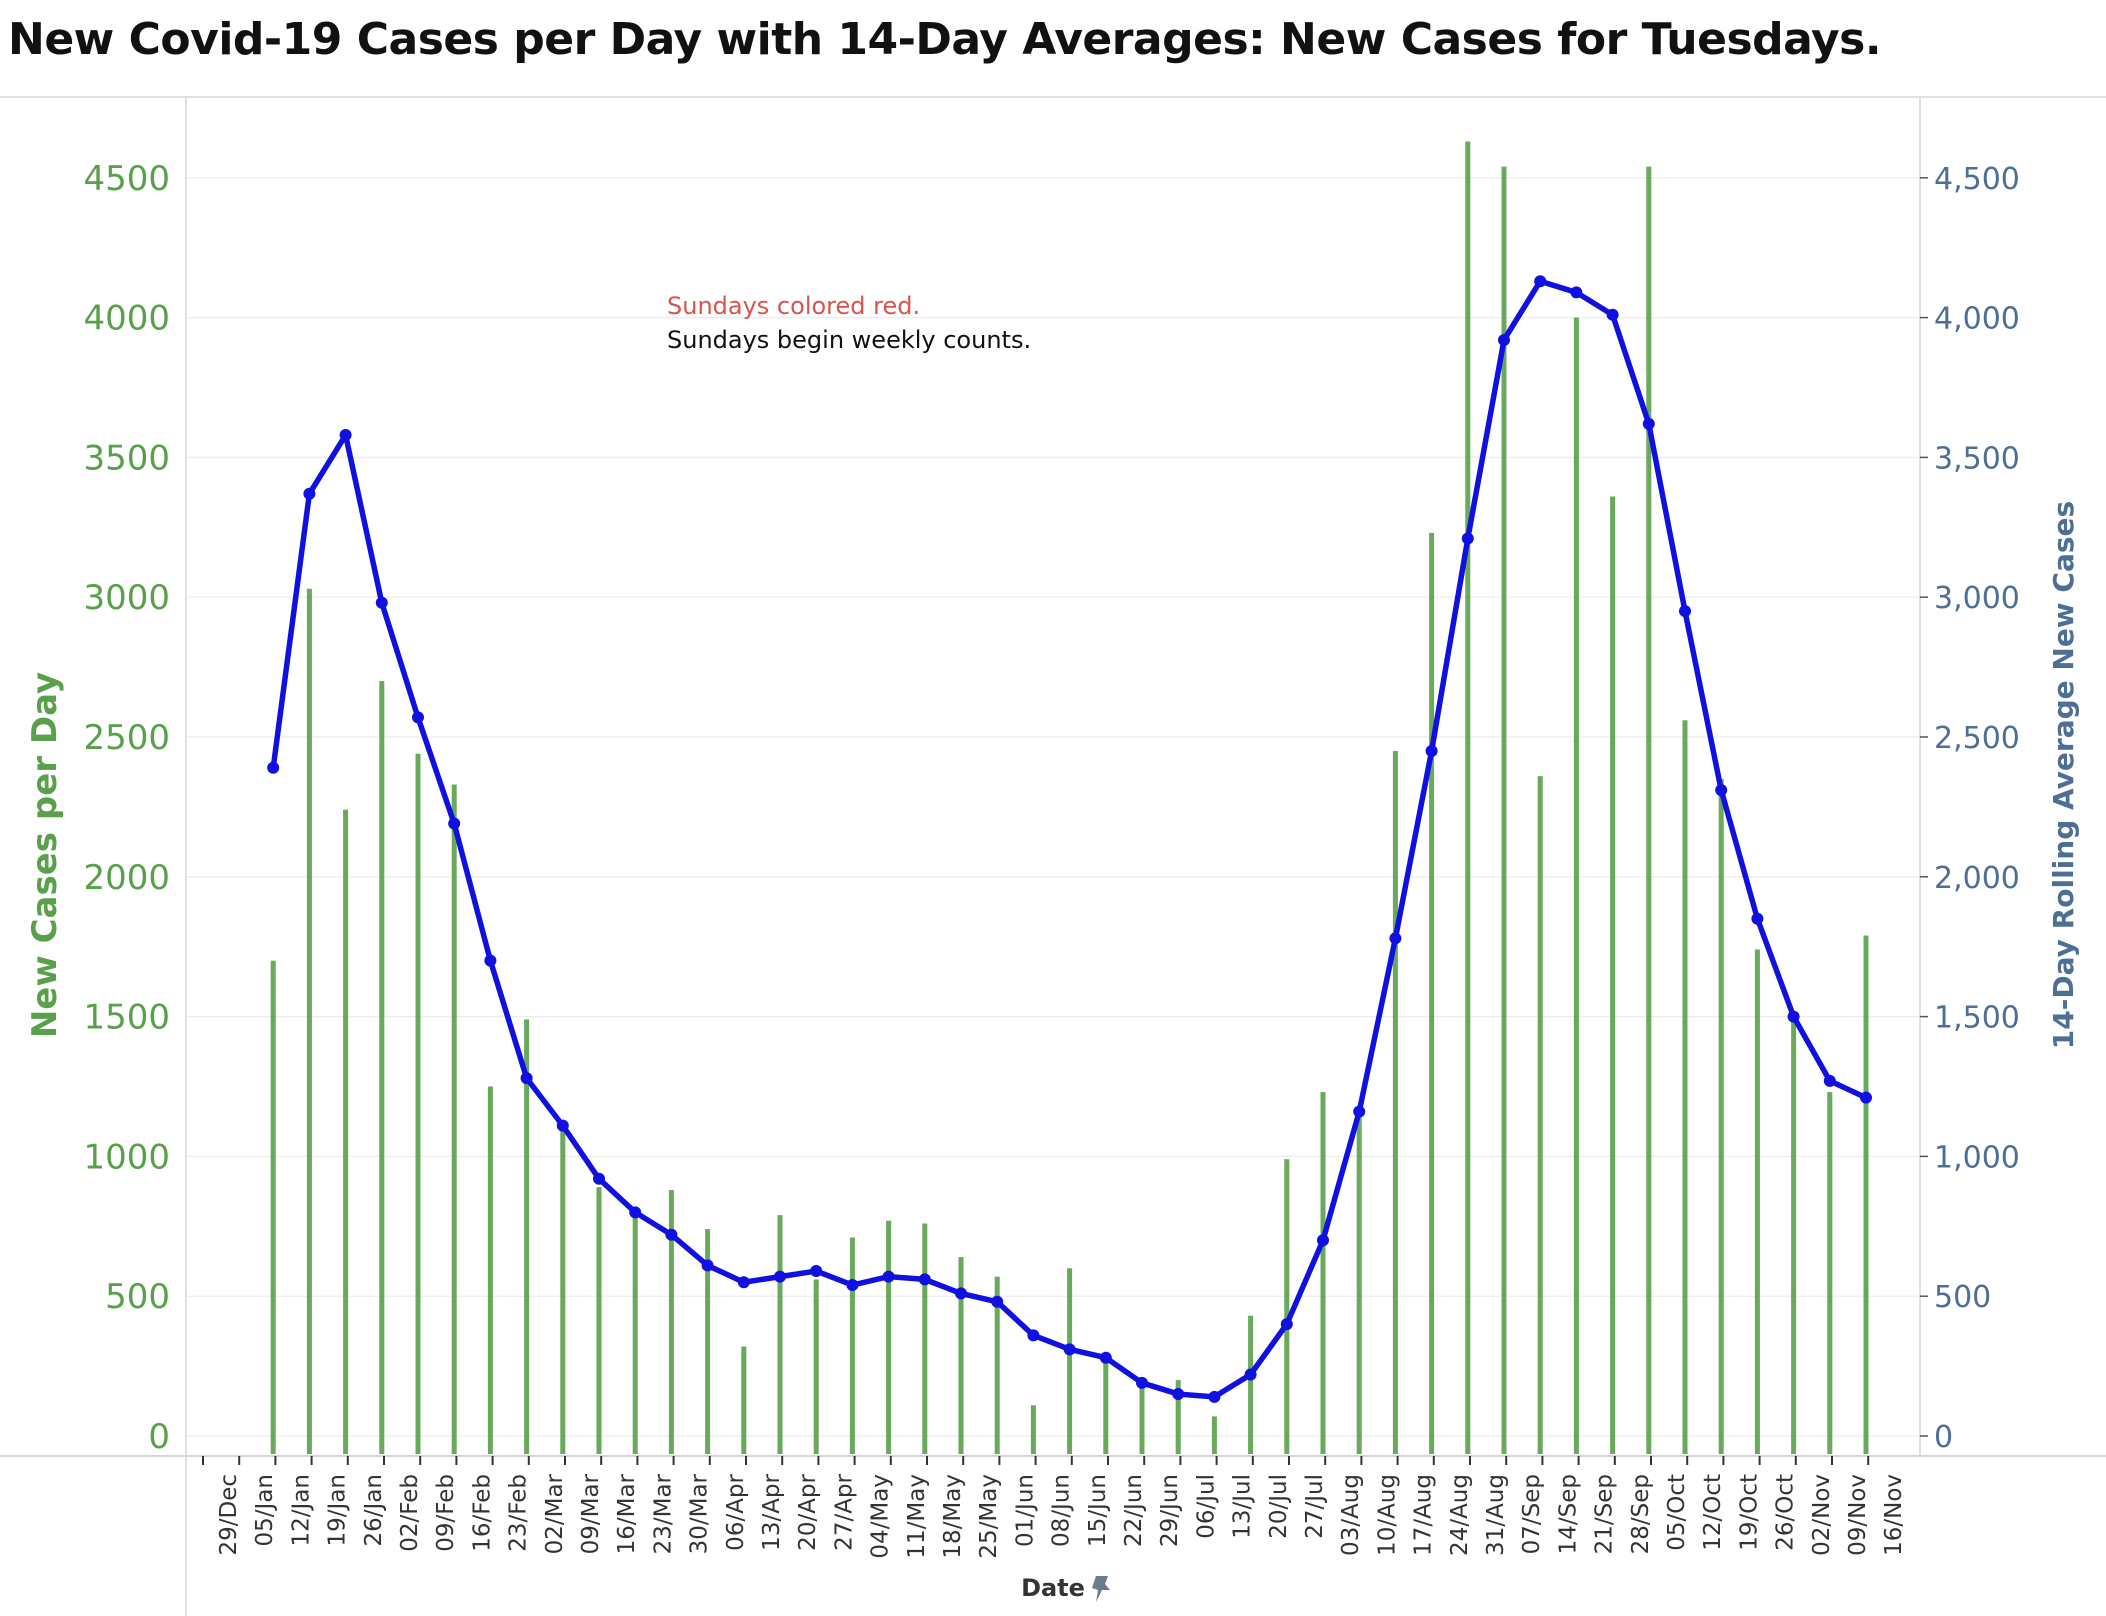 The image size is (2106, 1616). Describe the element at coordinates (1101, 1589) in the screenshot. I see `pin-icon` at that location.